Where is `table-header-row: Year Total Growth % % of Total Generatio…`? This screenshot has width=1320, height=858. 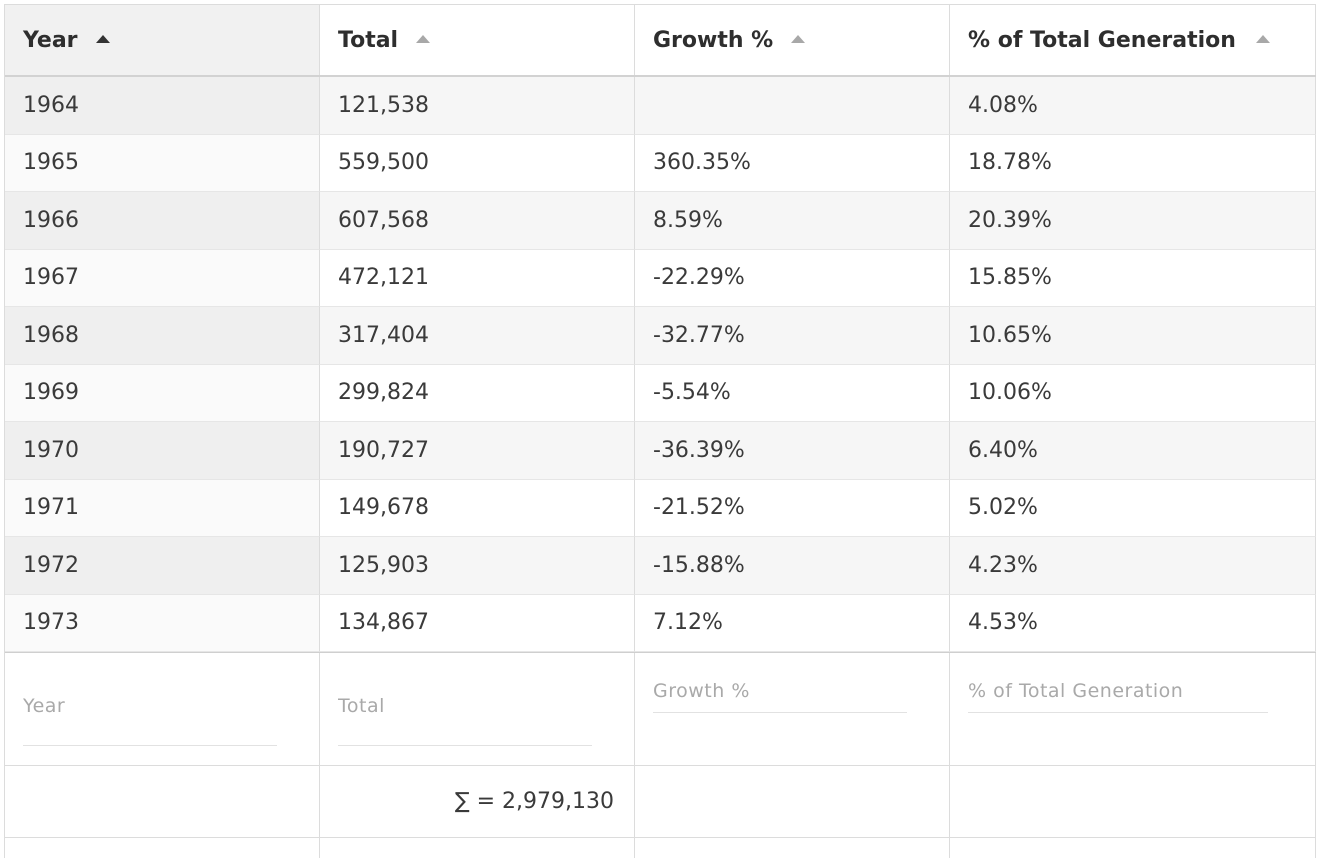 table-header-row: Year Total Growth % % of Total Generatio… is located at coordinates (660, 41).